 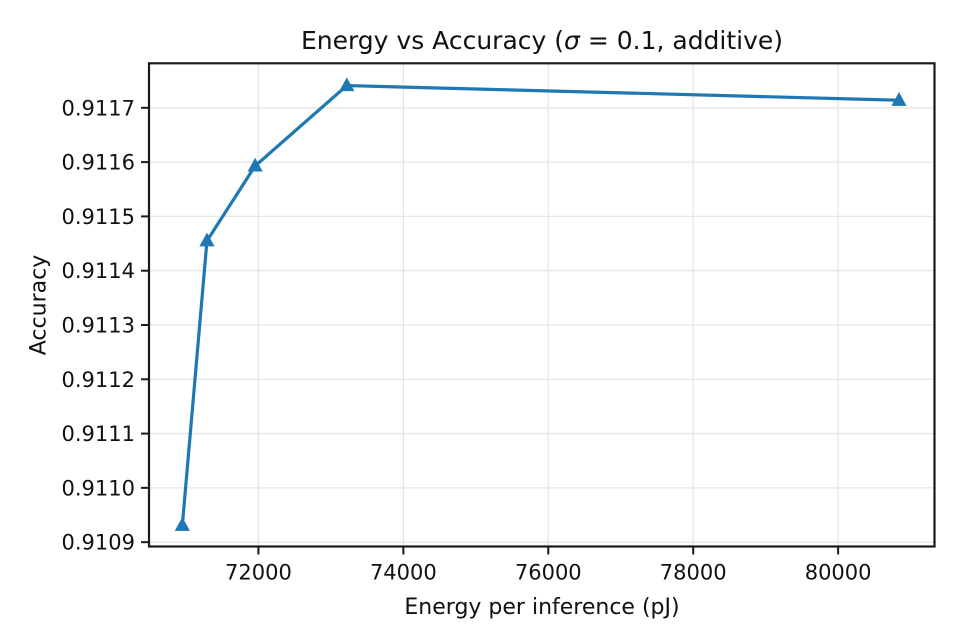 What do you see at coordinates (98, 163) in the screenshot?
I see `y-tick-label: 0.9116` at bounding box center [98, 163].